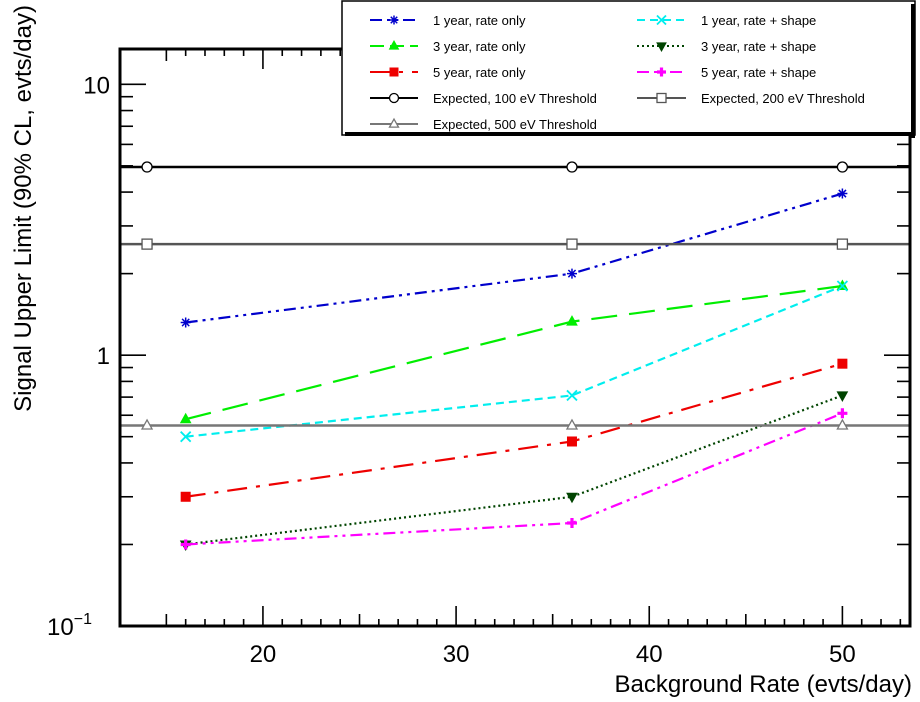  What do you see at coordinates (515, 124) in the screenshot?
I see `legend-label-8: Expected, 500 eV Threshold` at bounding box center [515, 124].